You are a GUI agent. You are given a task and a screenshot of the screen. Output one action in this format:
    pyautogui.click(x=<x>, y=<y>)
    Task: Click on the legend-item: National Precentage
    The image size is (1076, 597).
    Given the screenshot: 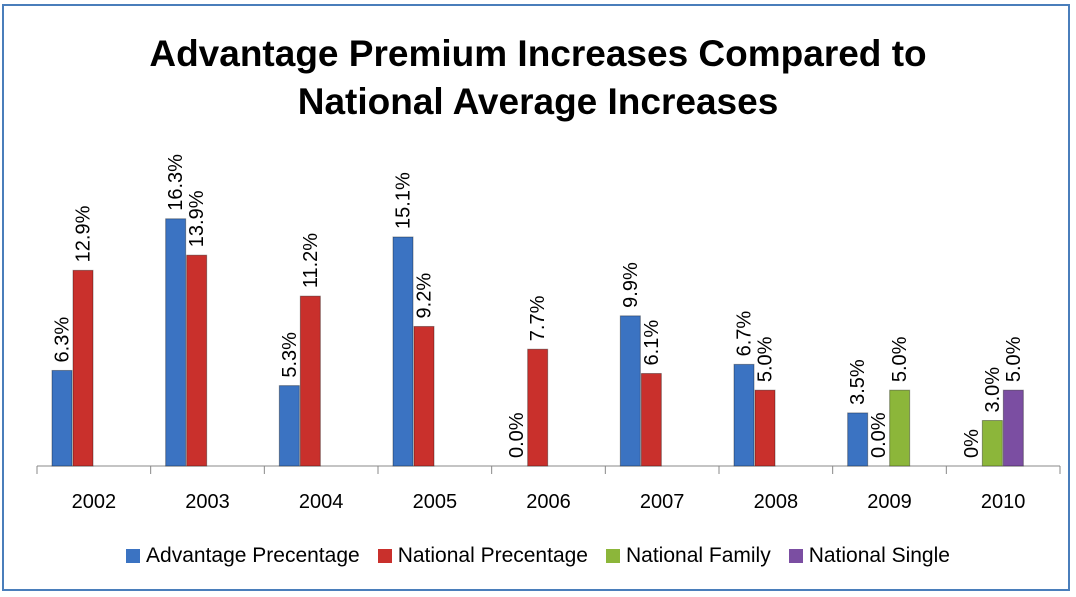 What is the action you would take?
    pyautogui.click(x=482, y=556)
    